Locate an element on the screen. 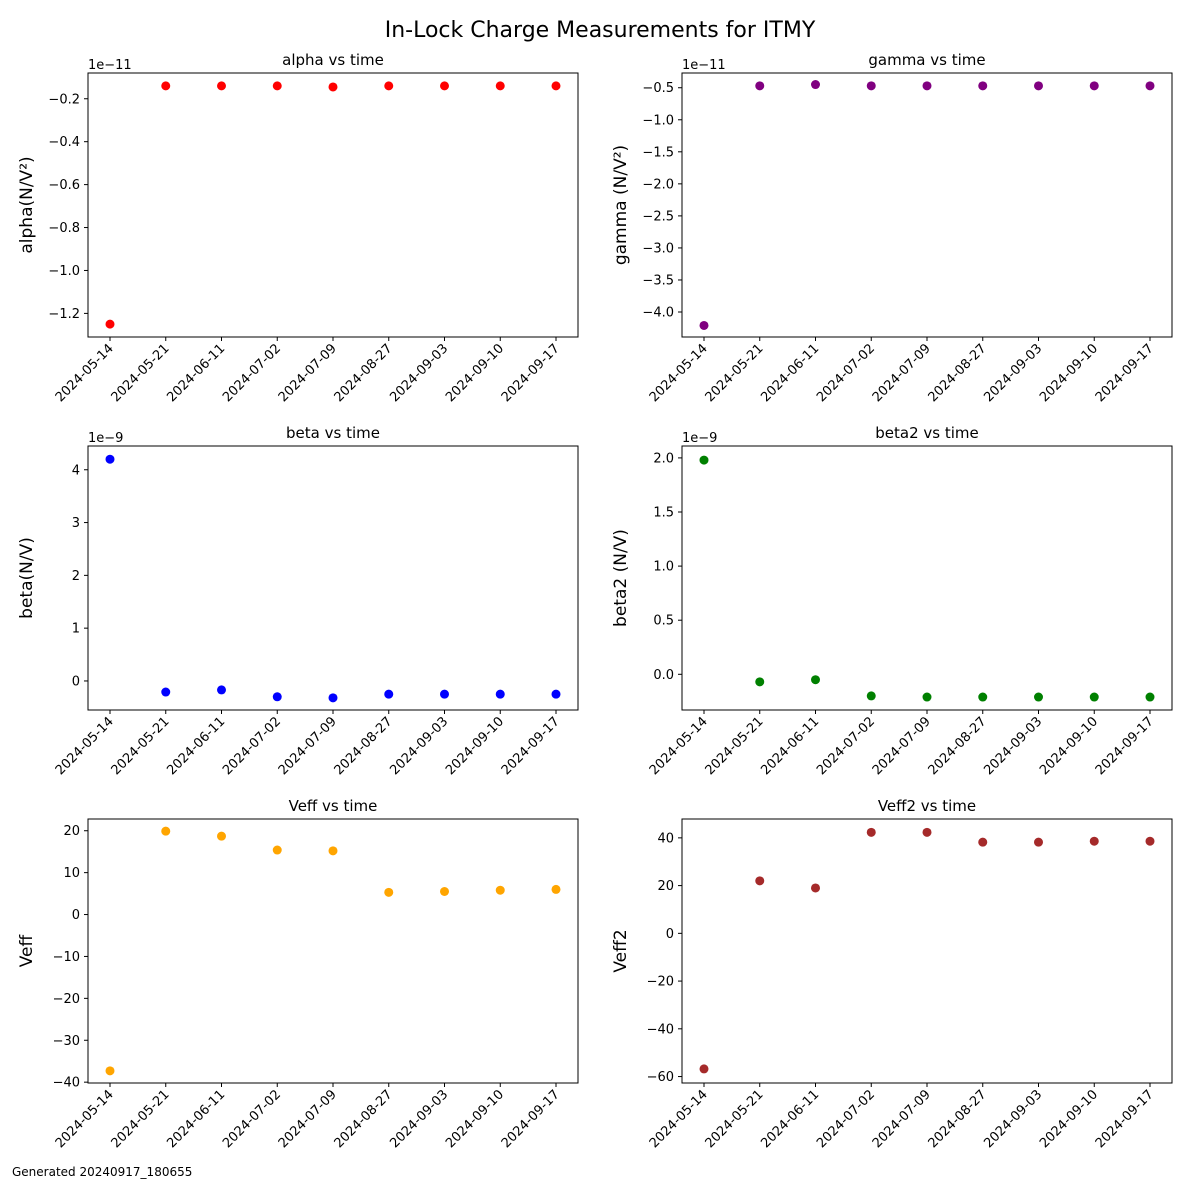 The image size is (1200, 1200). y-axis-label: beta(N/V) is located at coordinates (27, 578).